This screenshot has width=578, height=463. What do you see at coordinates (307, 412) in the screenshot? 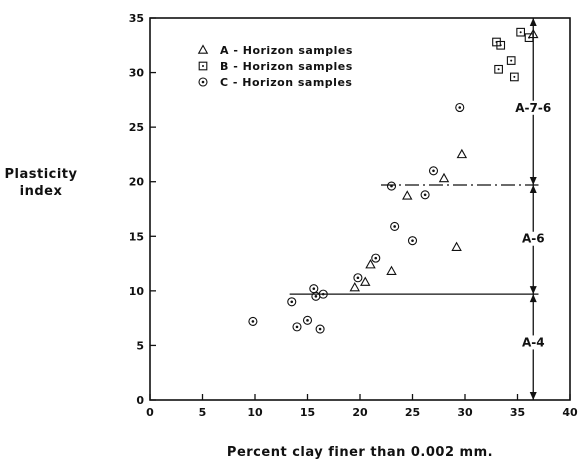
I see `x-tick-label: 15` at bounding box center [307, 412].